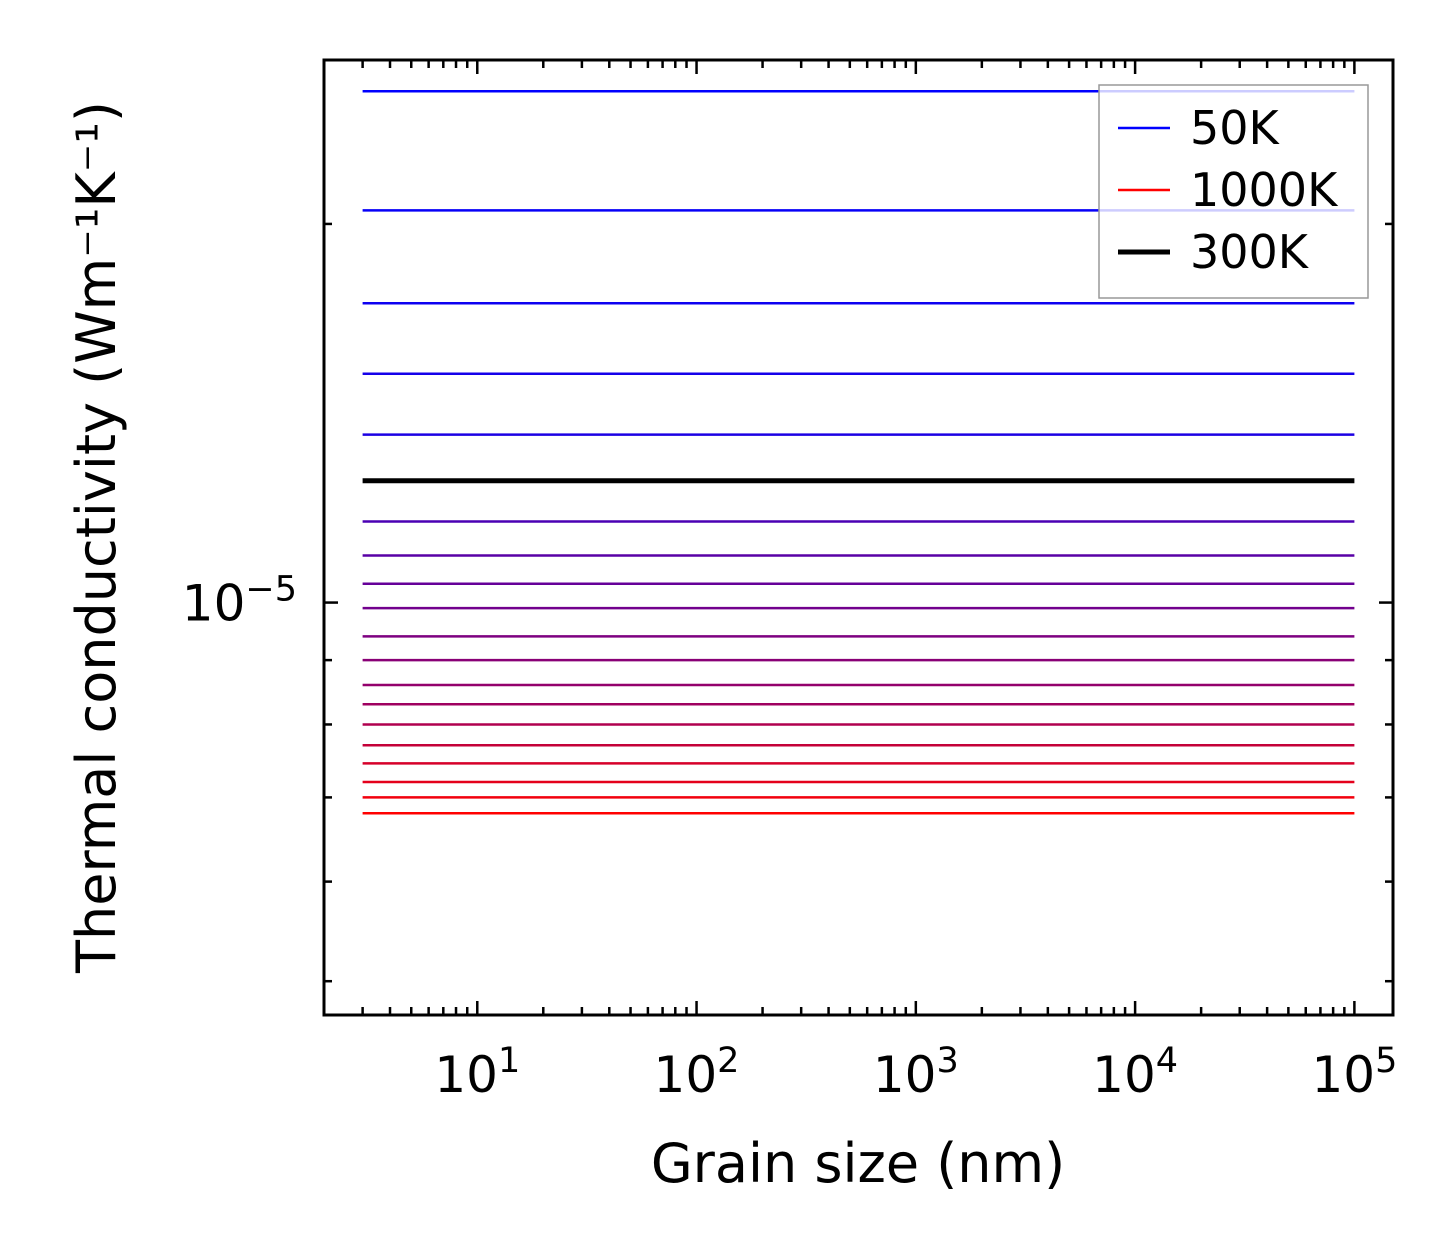 The height and width of the screenshot is (1254, 1454). I want to click on x-tick-label: 104, so click(1135, 1072).